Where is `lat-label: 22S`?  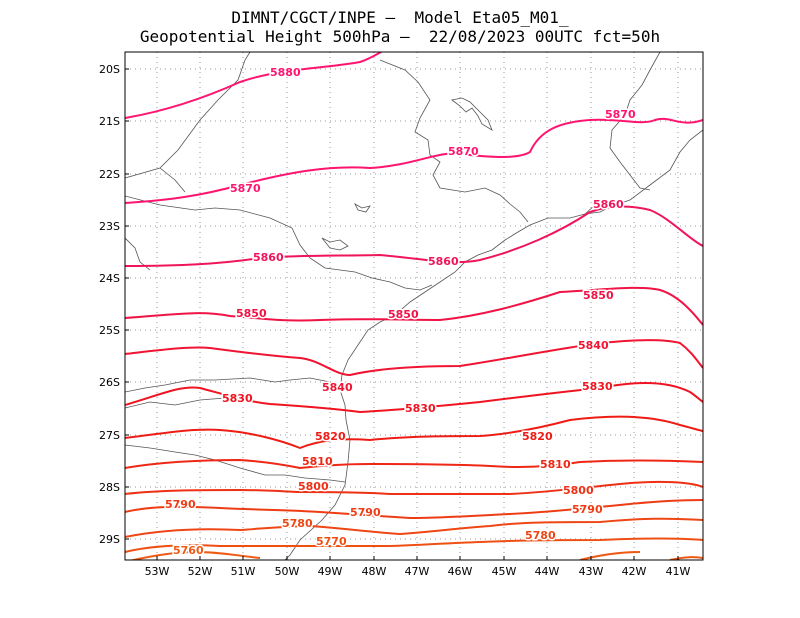
lat-label: 22S is located at coordinates (109, 174).